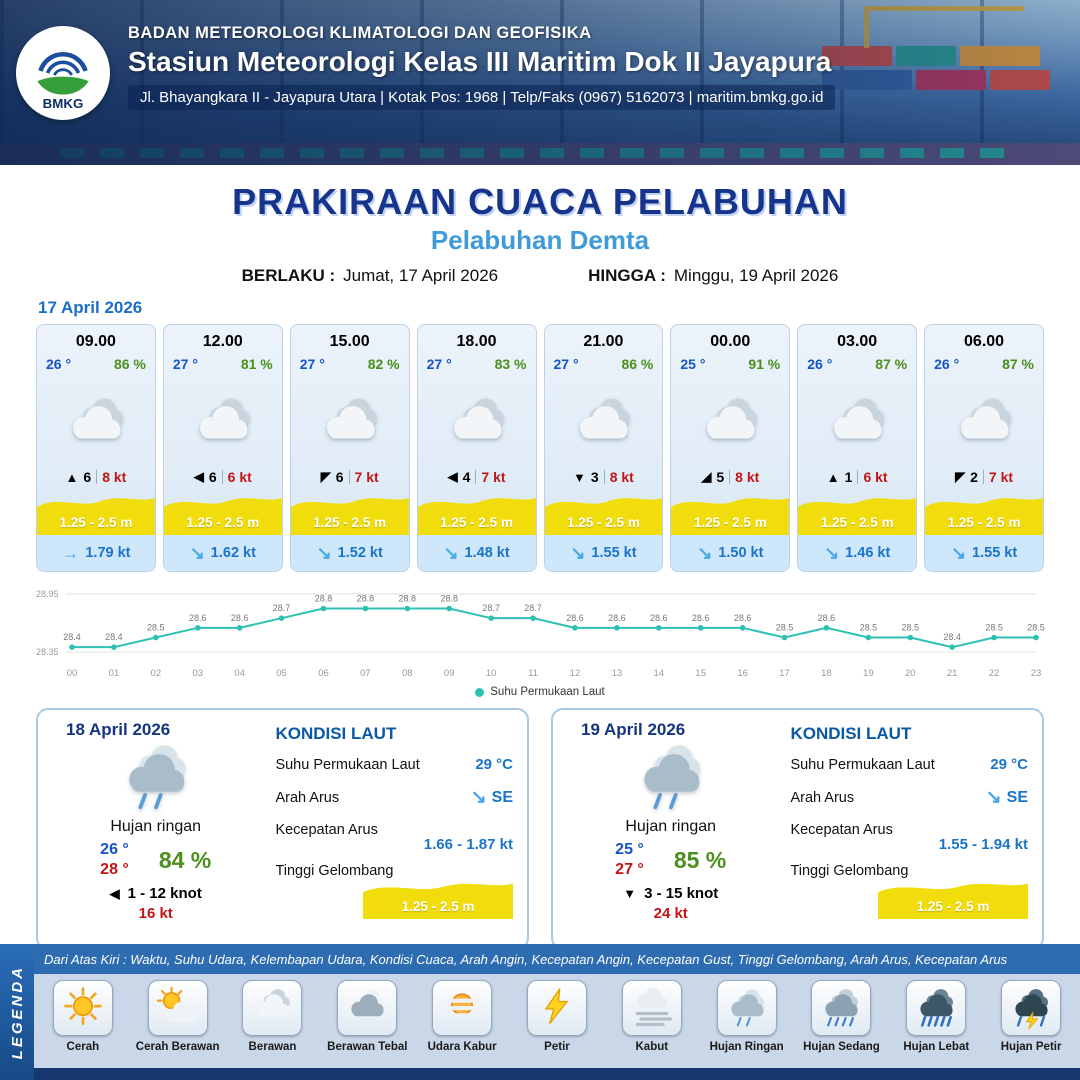 Image resolution: width=1080 pixels, height=1080 pixels. I want to click on clouds-icon, so click(367, 1008).